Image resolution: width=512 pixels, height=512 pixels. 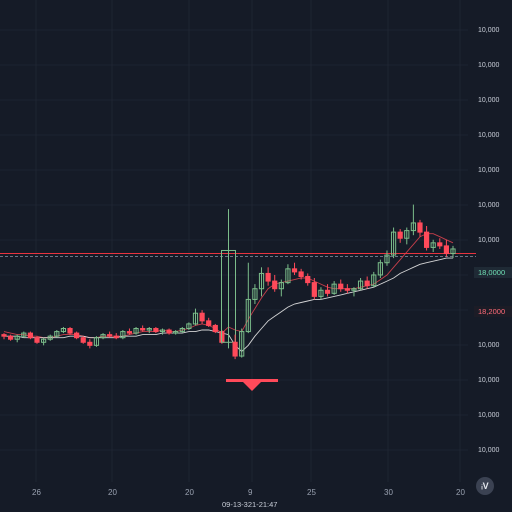 I want to click on low-marker-bar, so click(x=252, y=380).